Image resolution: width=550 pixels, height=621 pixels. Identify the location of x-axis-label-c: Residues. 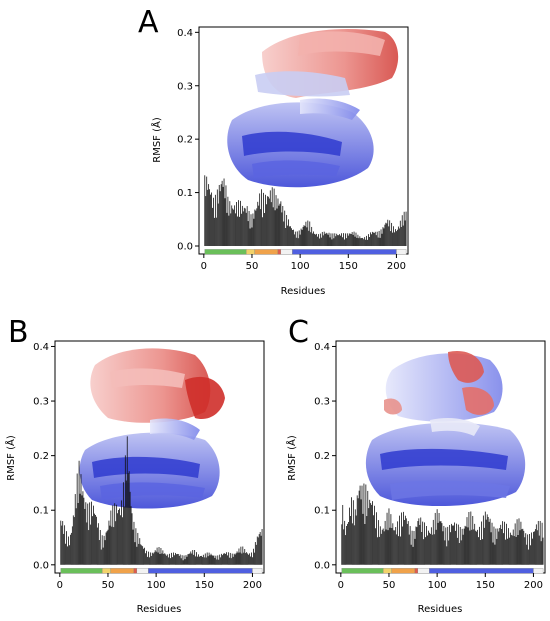
(440, 609).